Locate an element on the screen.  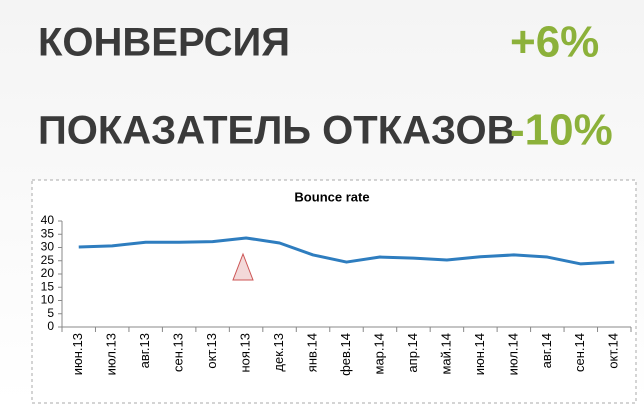
y-tick-label: 10 is located at coordinates (48, 300).